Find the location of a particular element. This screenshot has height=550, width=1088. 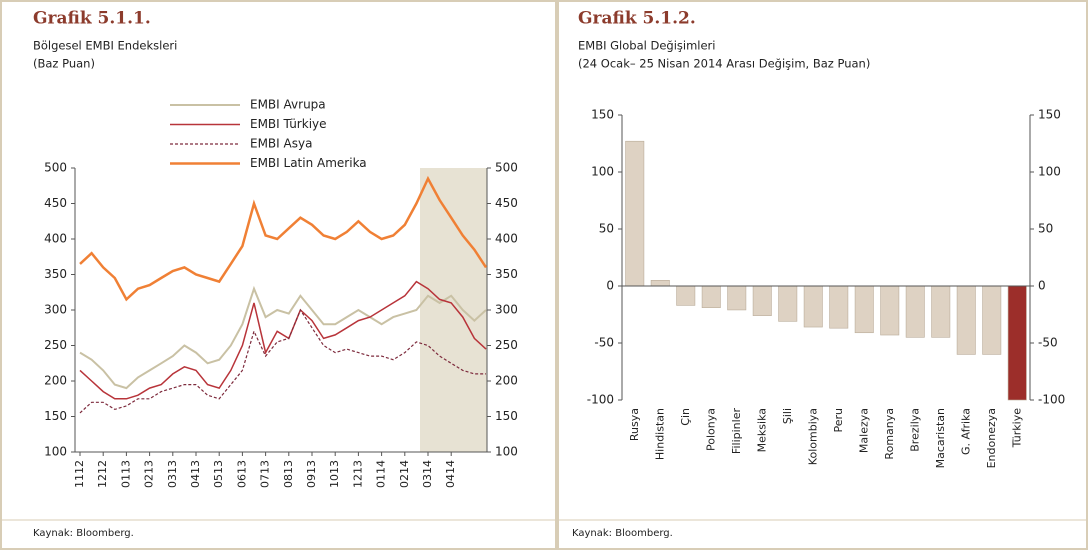

x-tick-label: 0613 is located at coordinates (241, 474).